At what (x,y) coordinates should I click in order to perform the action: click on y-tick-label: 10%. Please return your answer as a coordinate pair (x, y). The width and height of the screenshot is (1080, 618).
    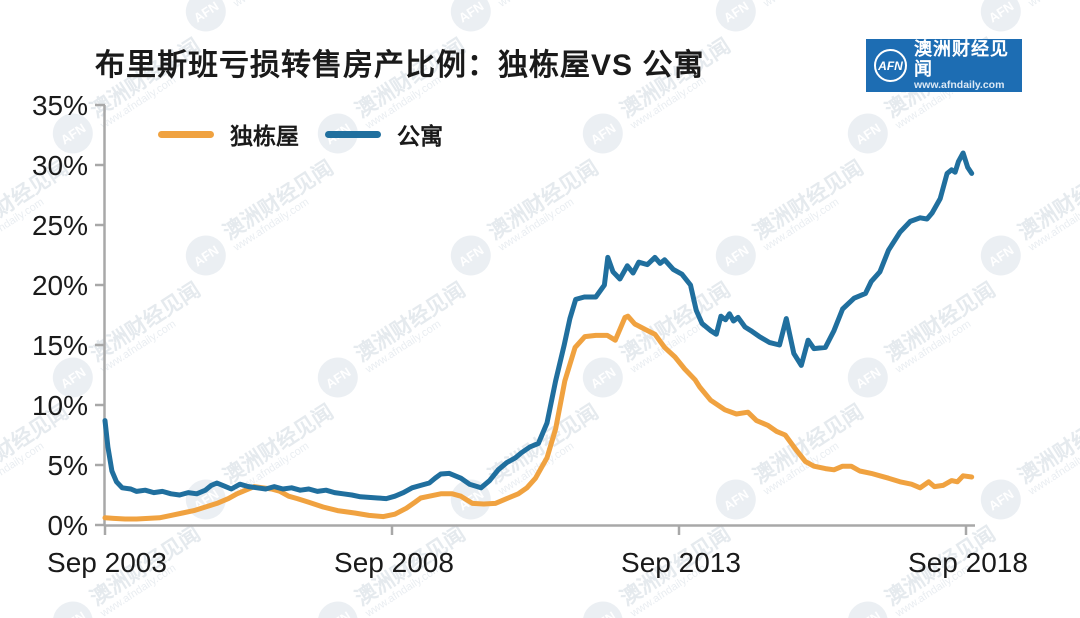
    Looking at the image, I should click on (60, 405).